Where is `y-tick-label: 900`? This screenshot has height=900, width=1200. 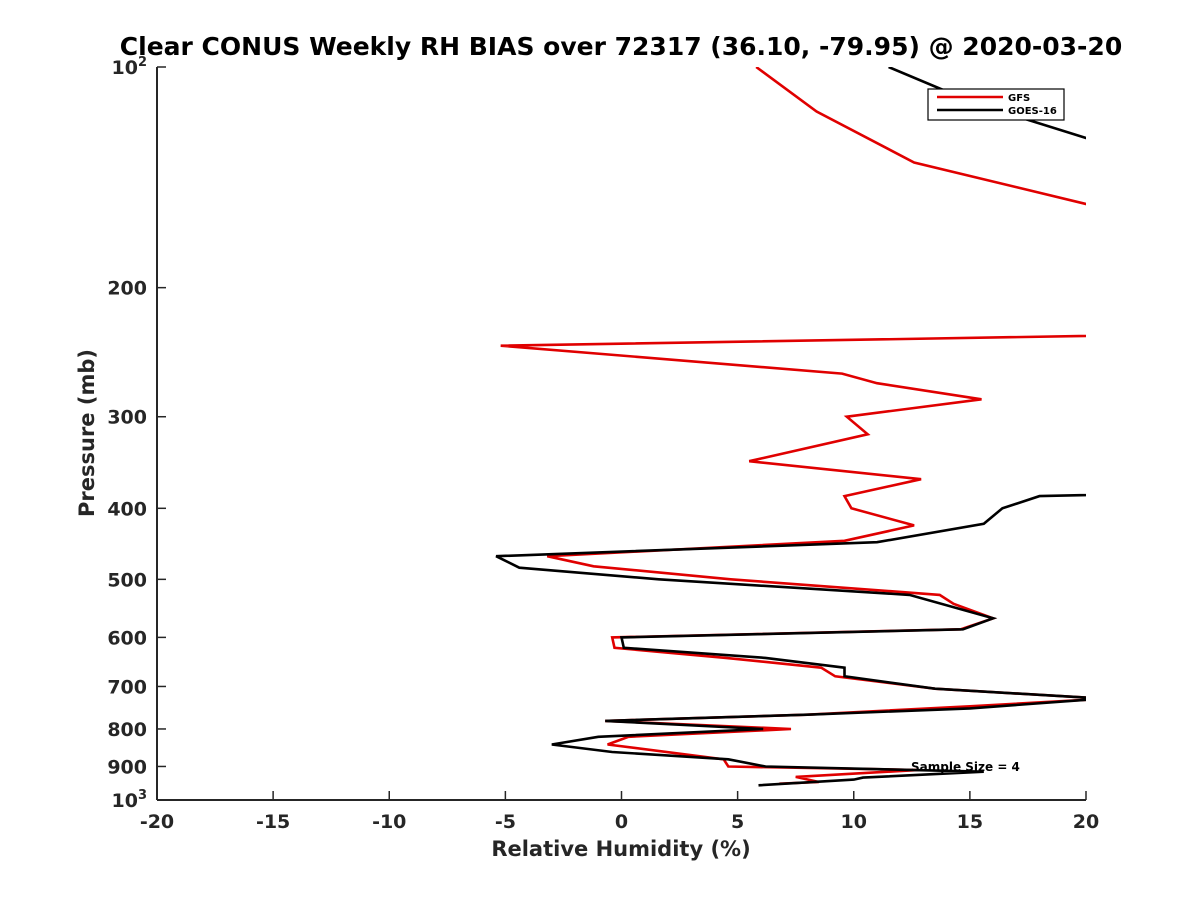 y-tick-label: 900 is located at coordinates (127, 767).